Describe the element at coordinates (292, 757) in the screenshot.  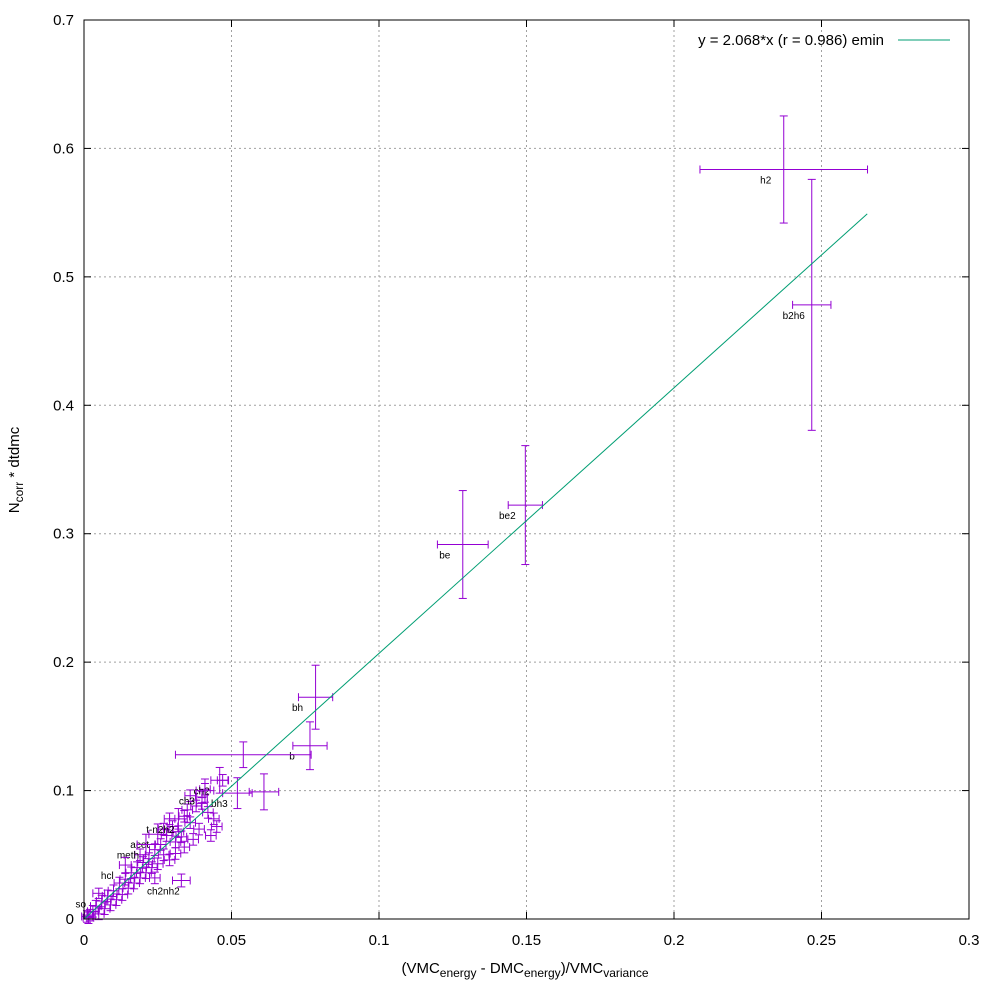
I see `point-label: b` at that location.